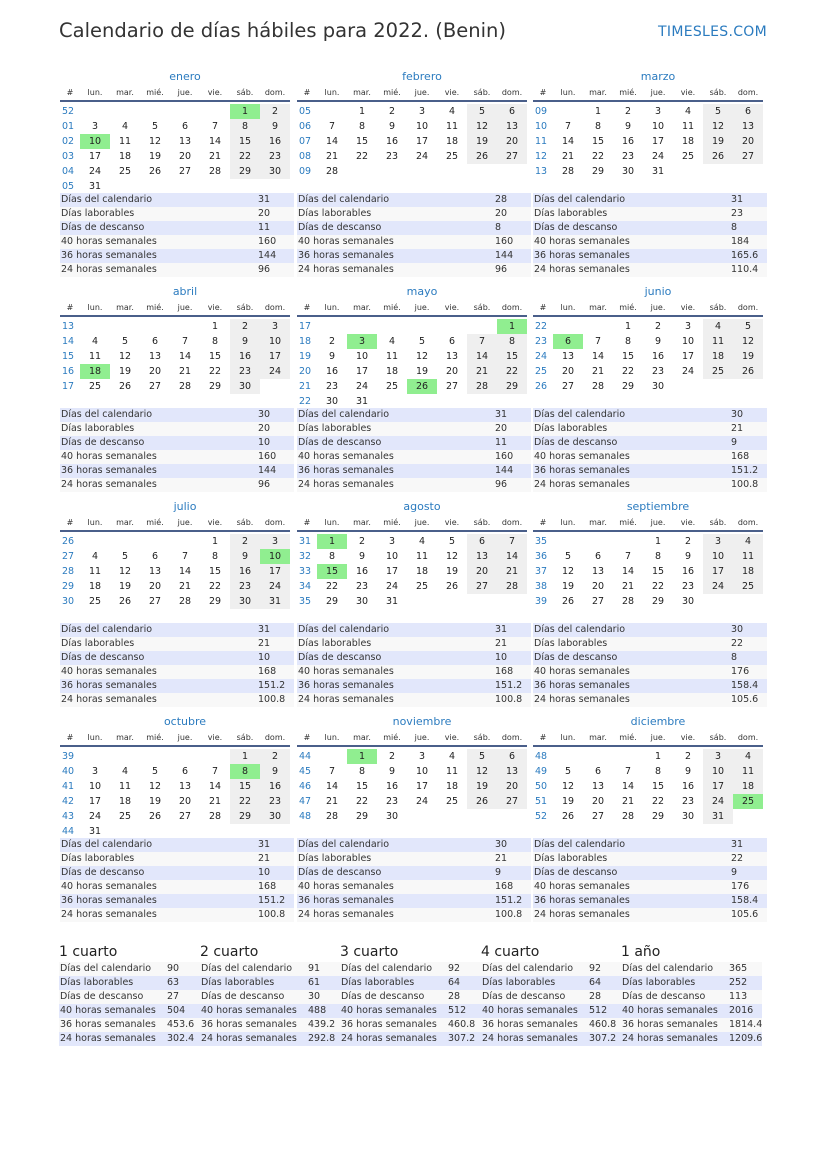  I want to click on day-cell: 15, so click(598, 141).